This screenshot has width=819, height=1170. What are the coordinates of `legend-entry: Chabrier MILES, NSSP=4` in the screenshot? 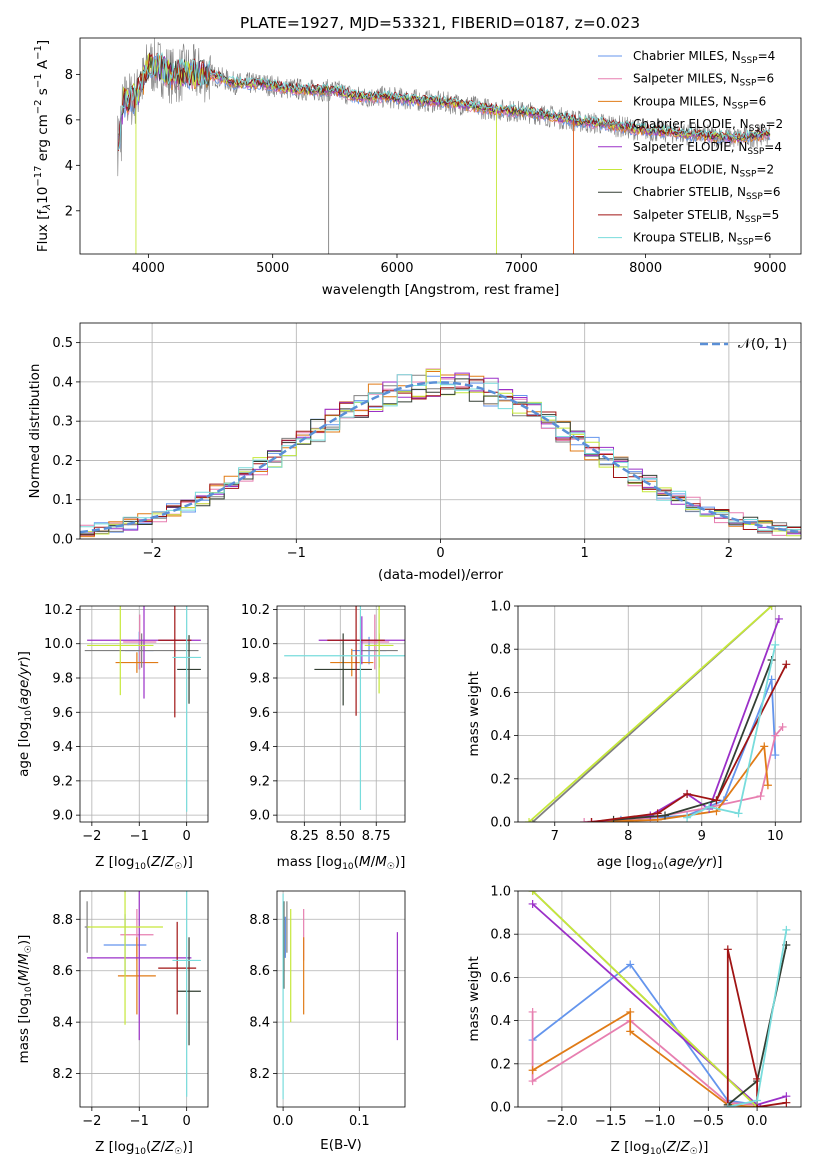 It's located at (704, 57).